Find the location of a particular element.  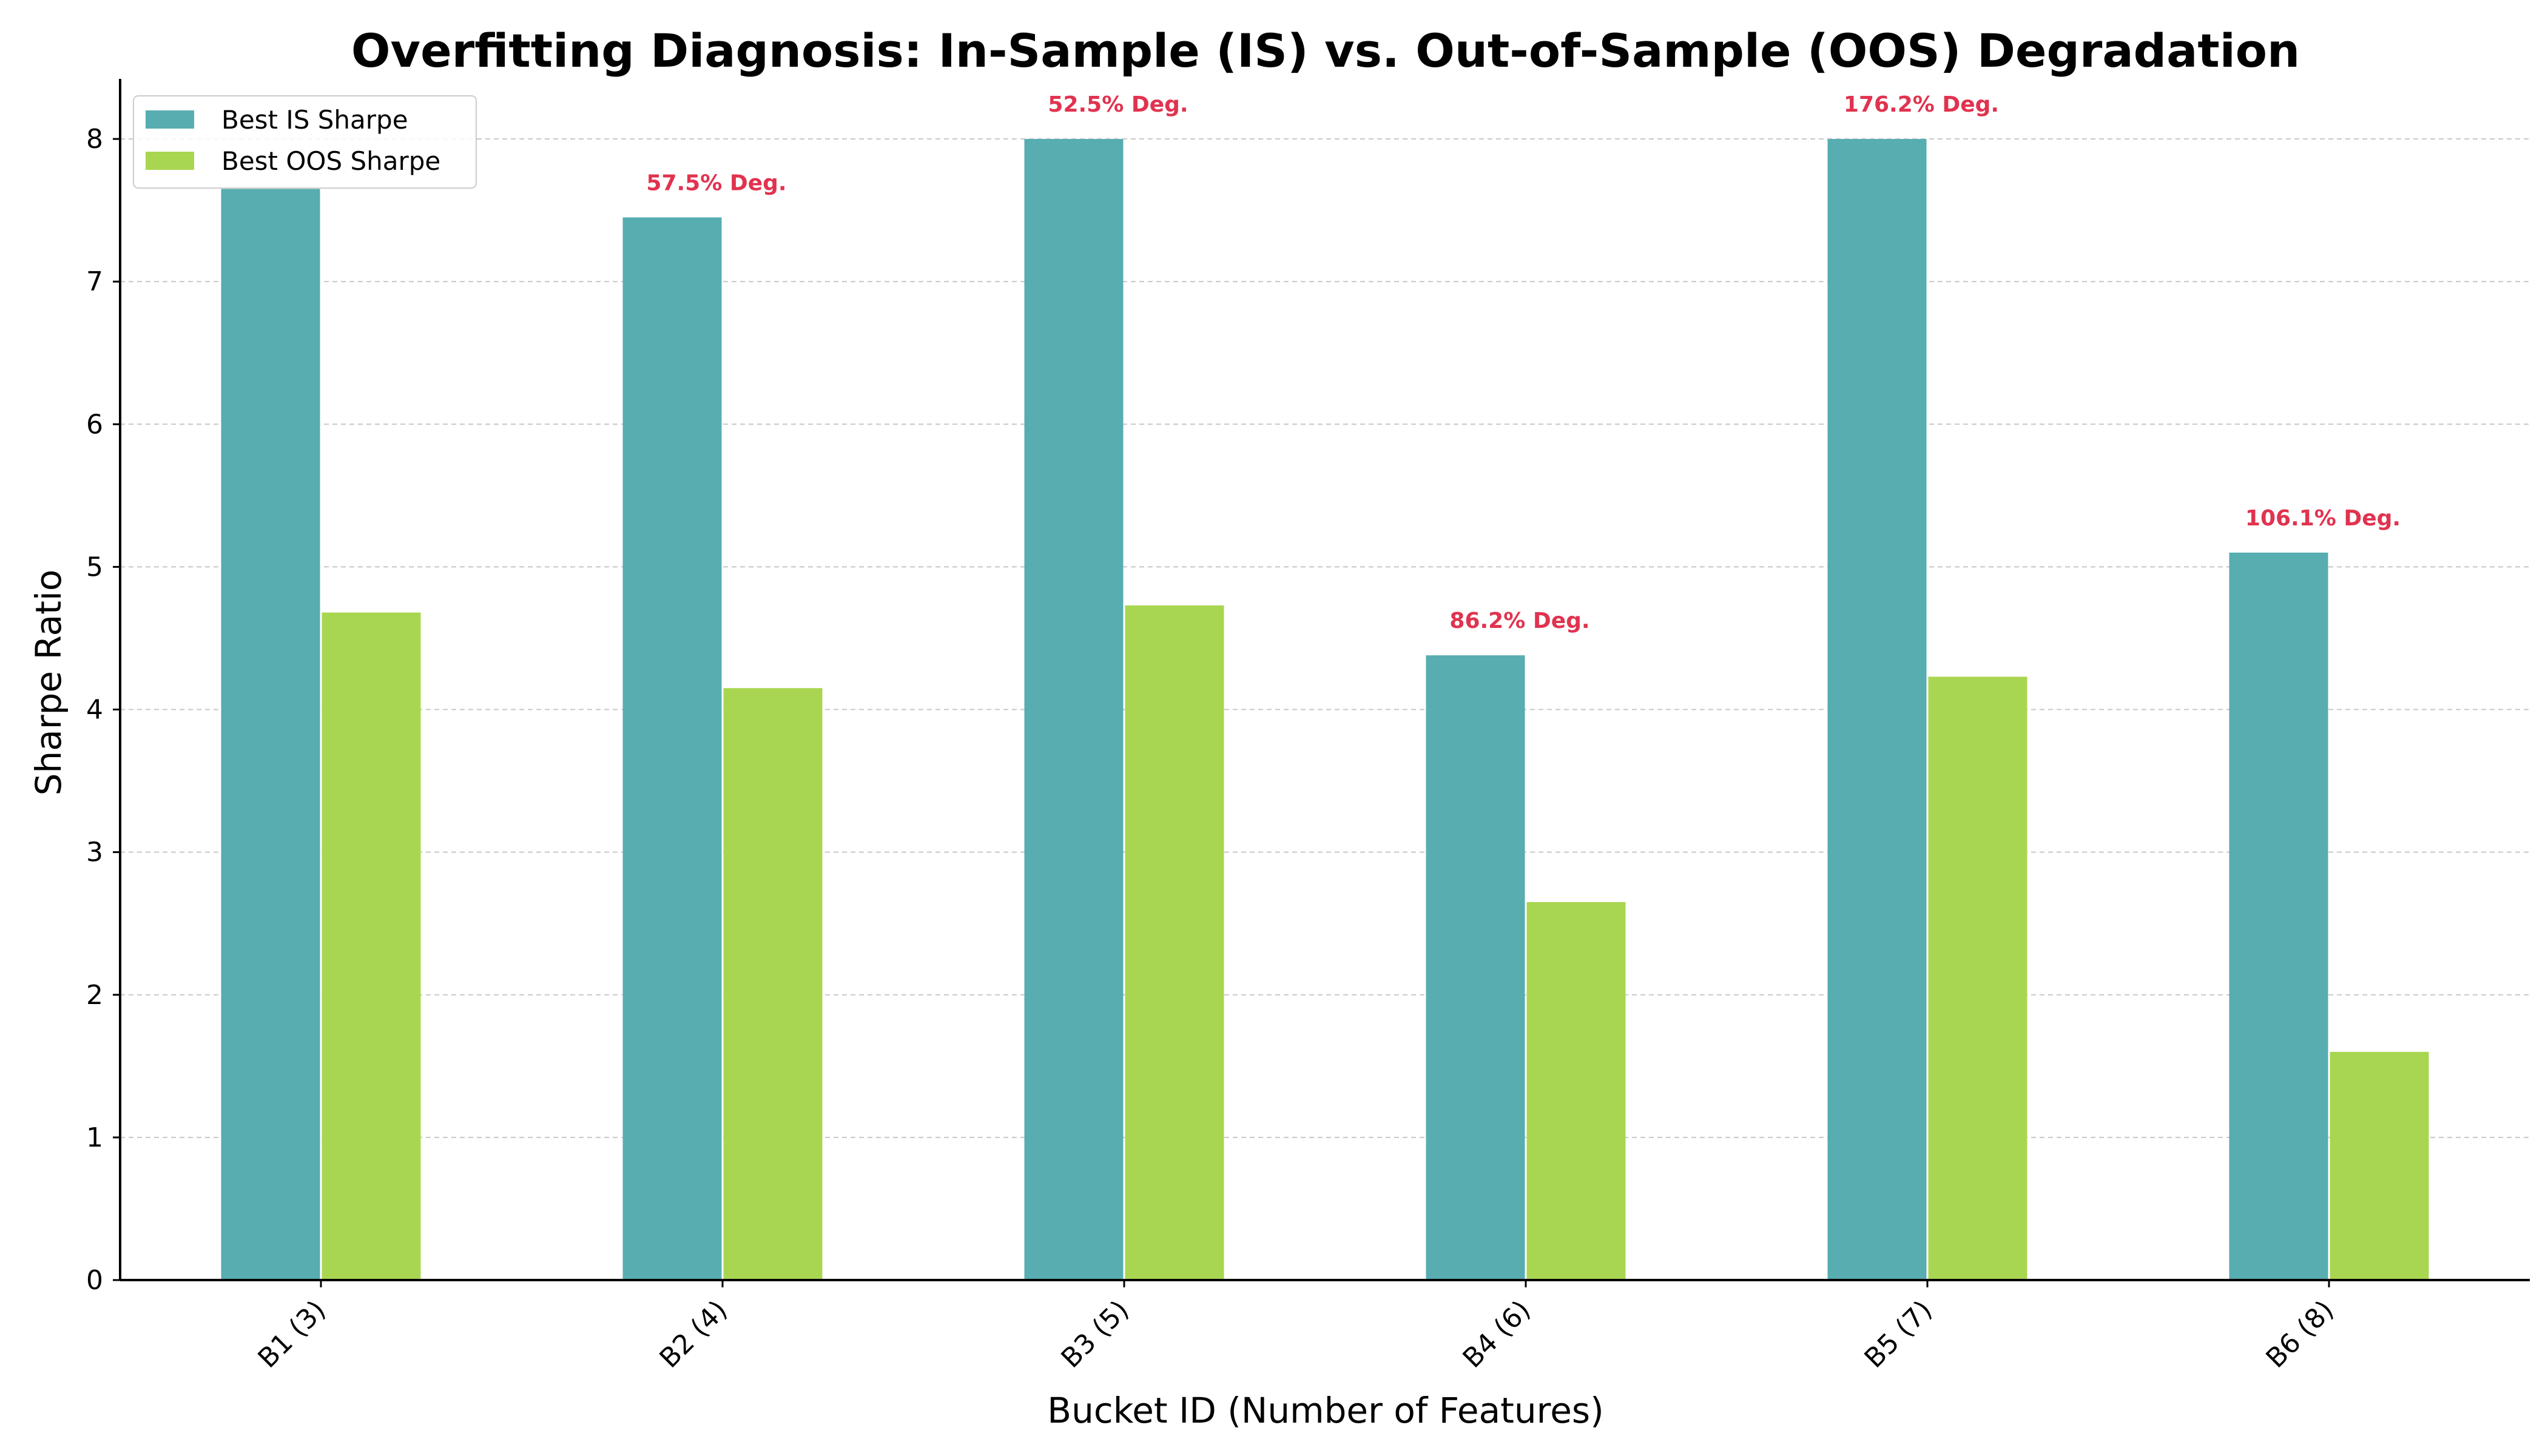

x-axis-label: Bucket ID (Number of Features) is located at coordinates (1325, 1410).